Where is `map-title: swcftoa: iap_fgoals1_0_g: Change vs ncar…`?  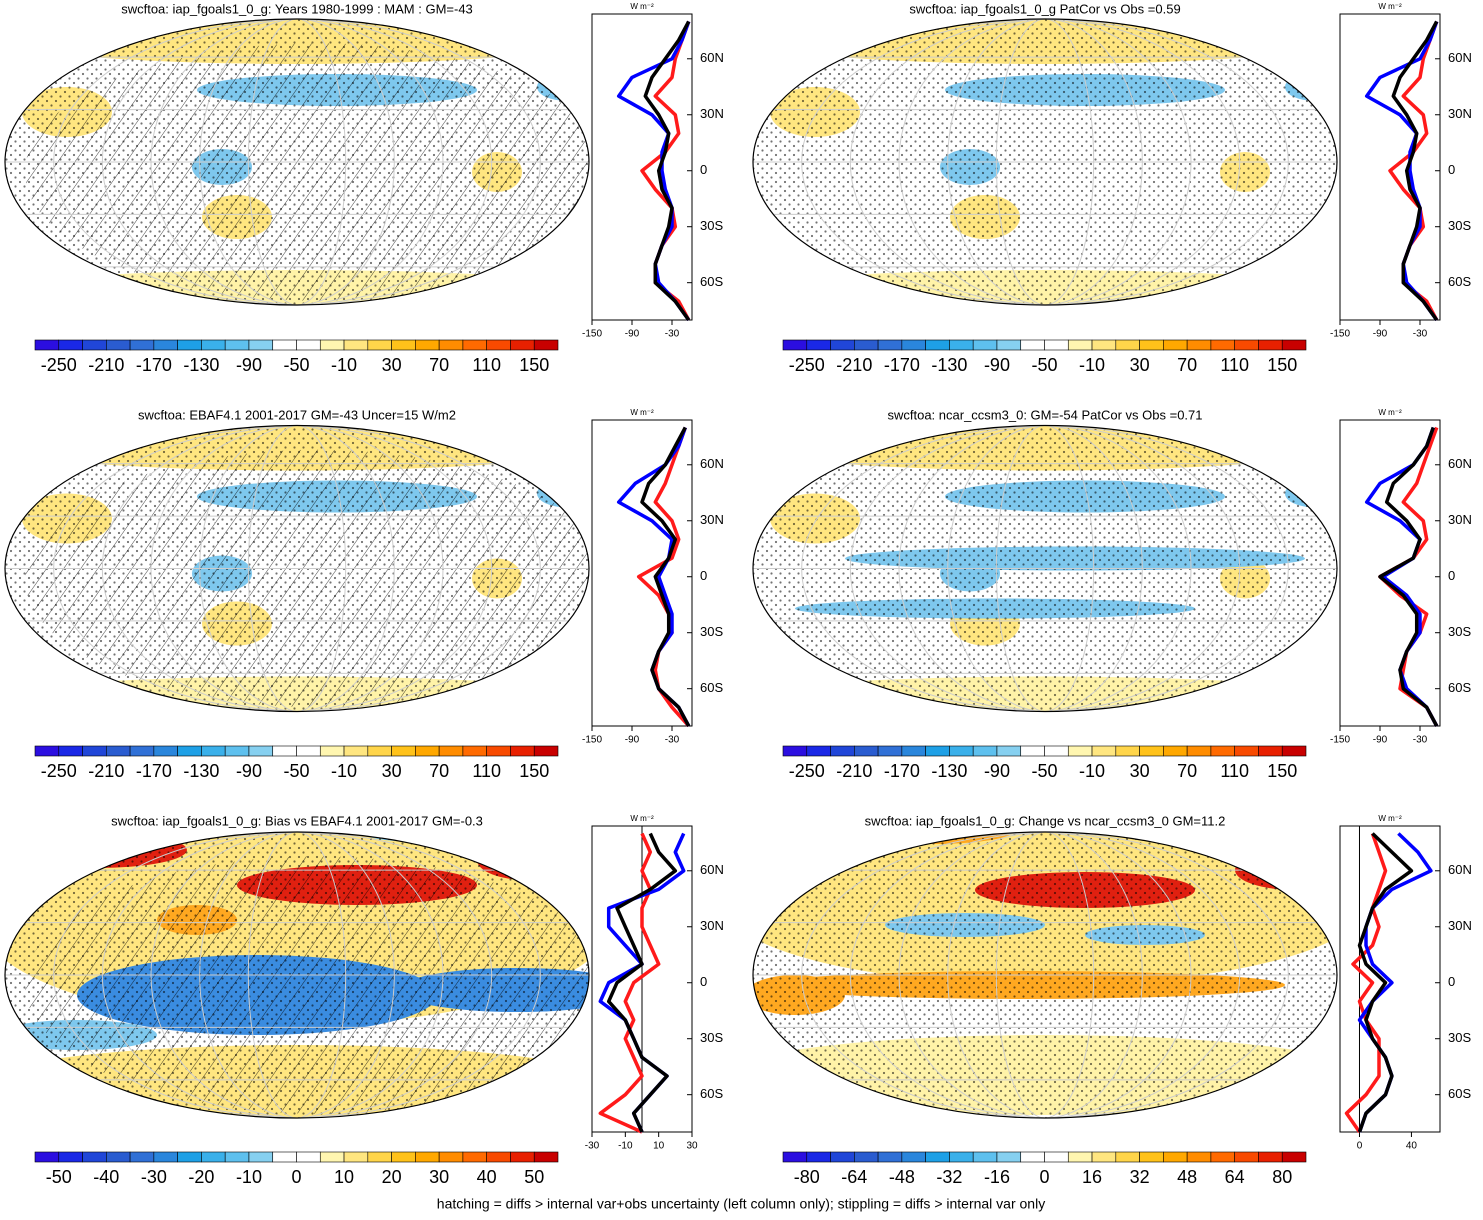
map-title: swcftoa: iap_fgoals1_0_g: Change vs ncar… is located at coordinates (1045, 820).